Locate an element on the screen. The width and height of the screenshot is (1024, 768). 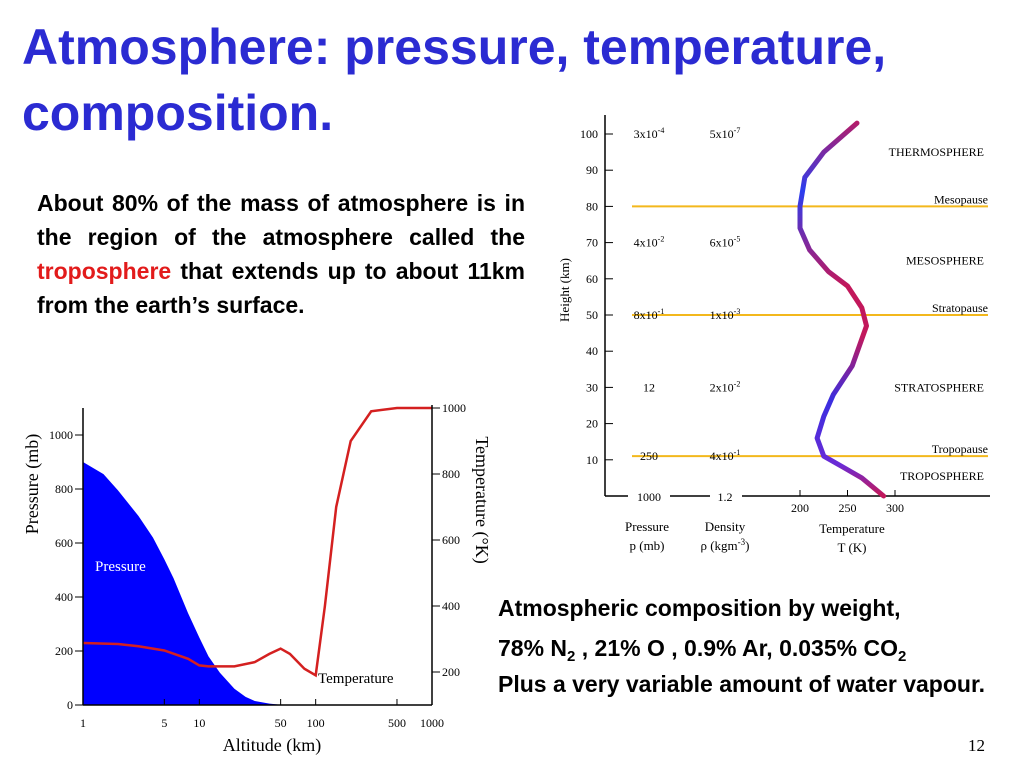
density-value: 6x10⁻⁵ is located at coordinates (725, 242).